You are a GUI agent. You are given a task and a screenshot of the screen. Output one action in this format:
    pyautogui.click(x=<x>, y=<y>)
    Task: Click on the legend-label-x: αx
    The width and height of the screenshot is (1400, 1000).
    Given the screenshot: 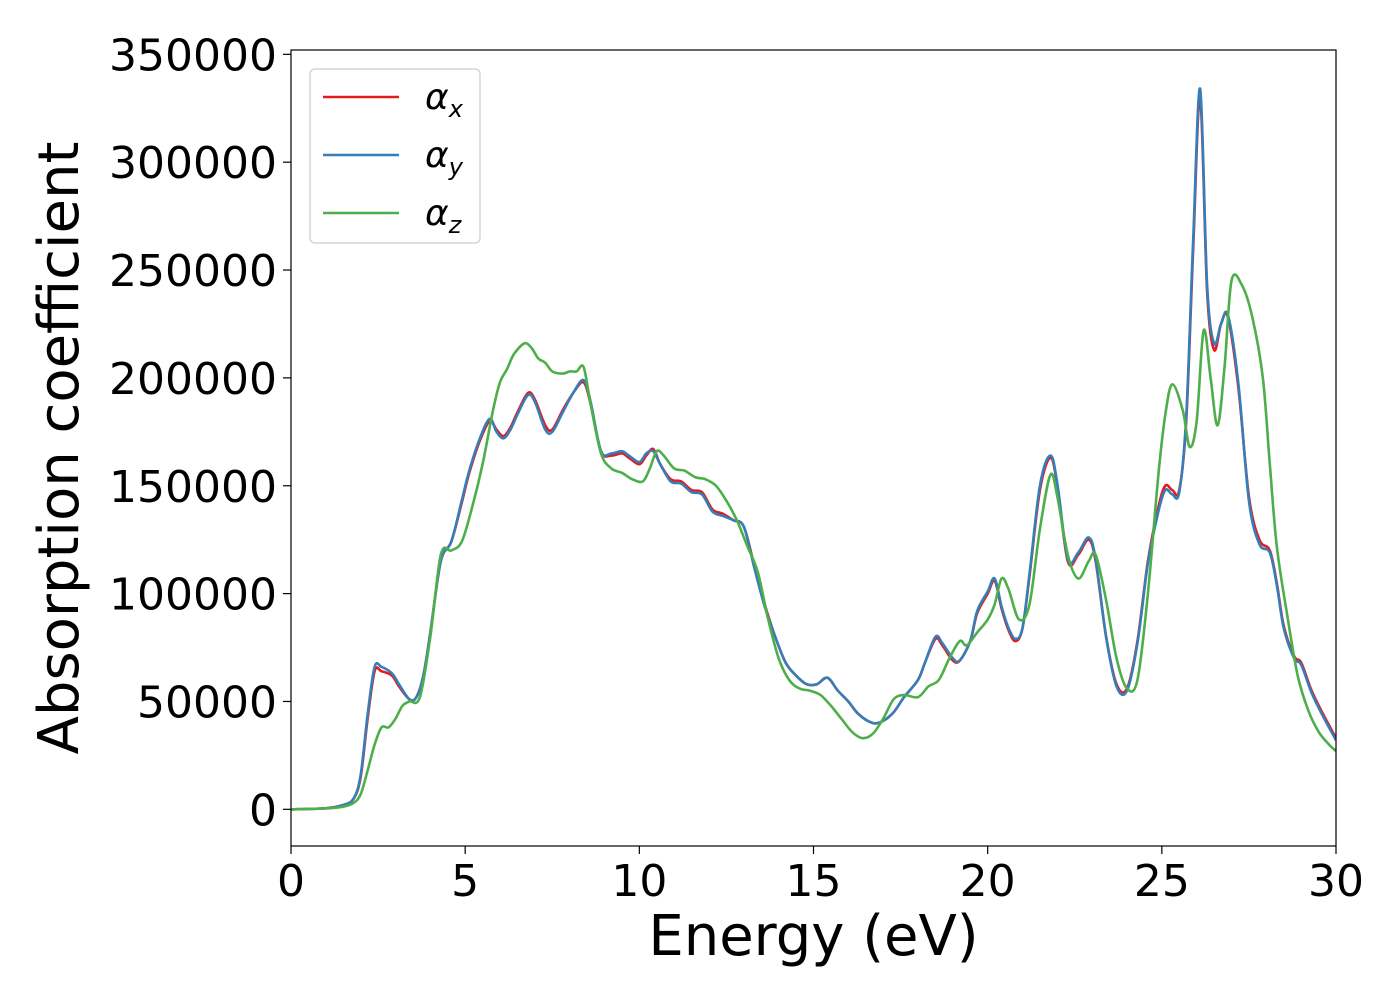 What is the action you would take?
    pyautogui.click(x=444, y=100)
    